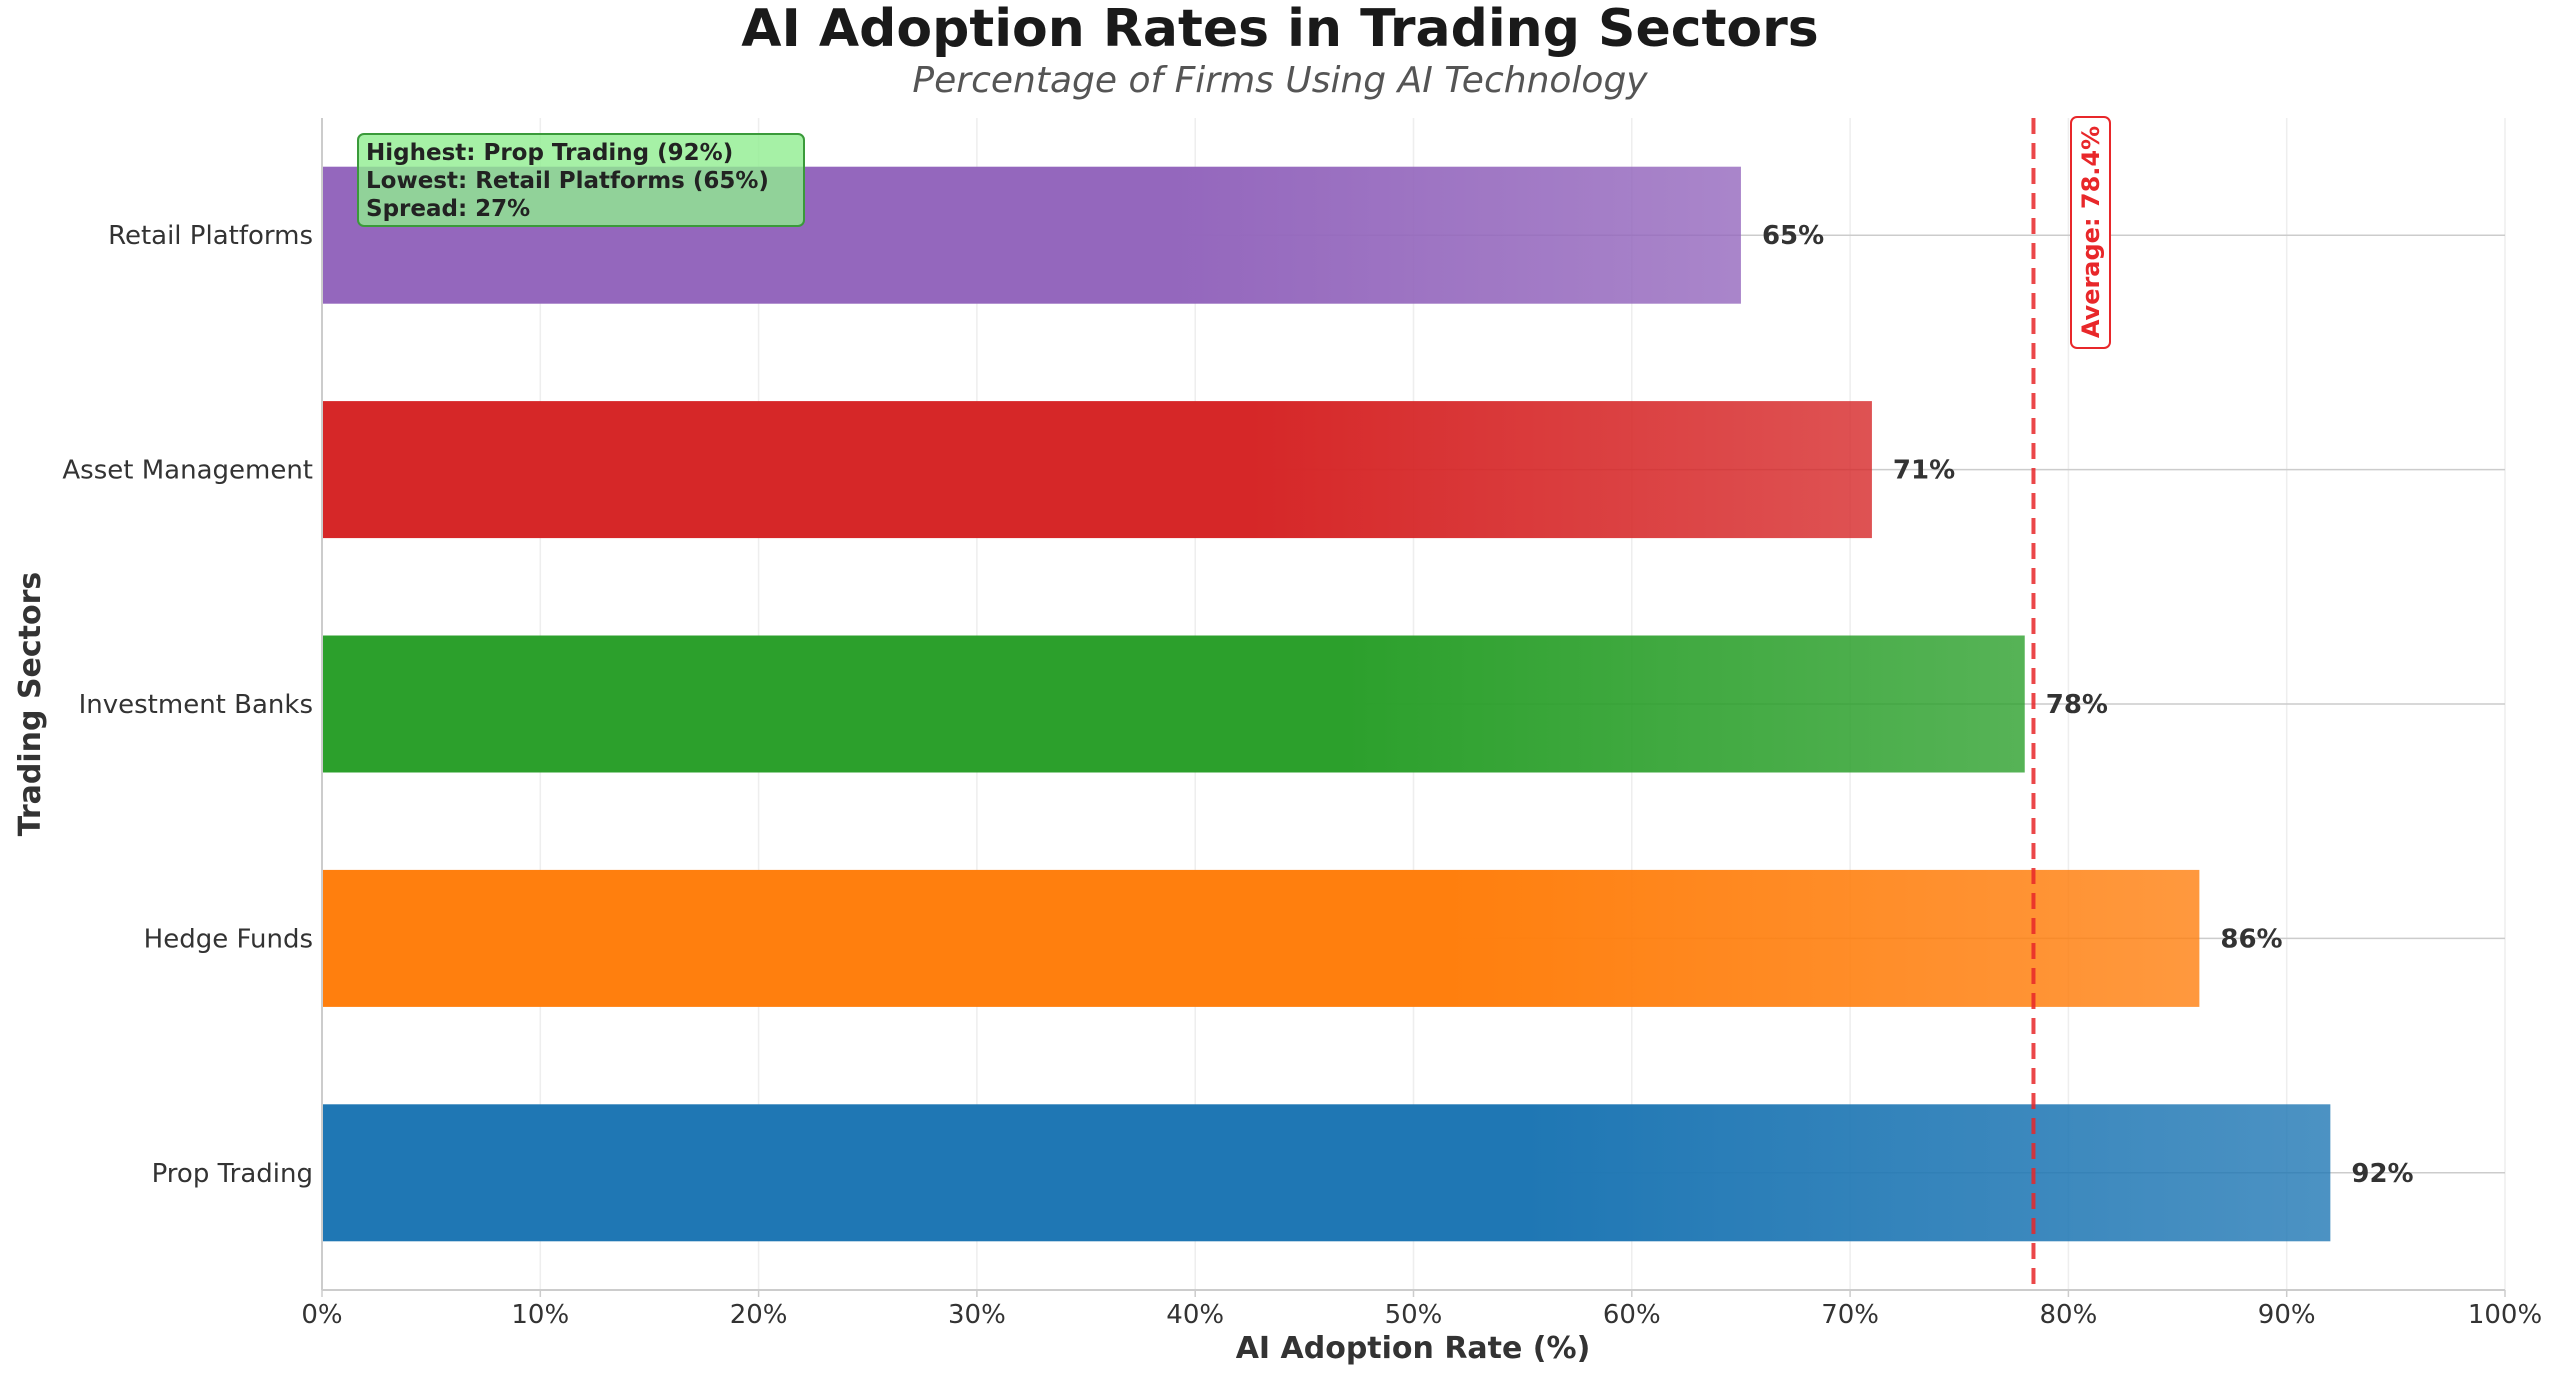 Image resolution: width=2560 pixels, height=1381 pixels. Describe the element at coordinates (1280, 80) in the screenshot. I see `chart-subtitle: Percentage of Firms Using AI Technology` at that location.